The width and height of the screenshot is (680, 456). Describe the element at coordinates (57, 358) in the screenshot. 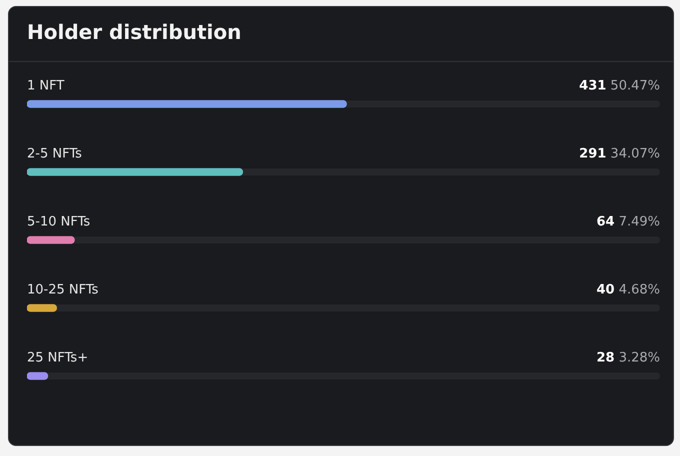

I see `y-tick-label: 25 NFTs+` at that location.